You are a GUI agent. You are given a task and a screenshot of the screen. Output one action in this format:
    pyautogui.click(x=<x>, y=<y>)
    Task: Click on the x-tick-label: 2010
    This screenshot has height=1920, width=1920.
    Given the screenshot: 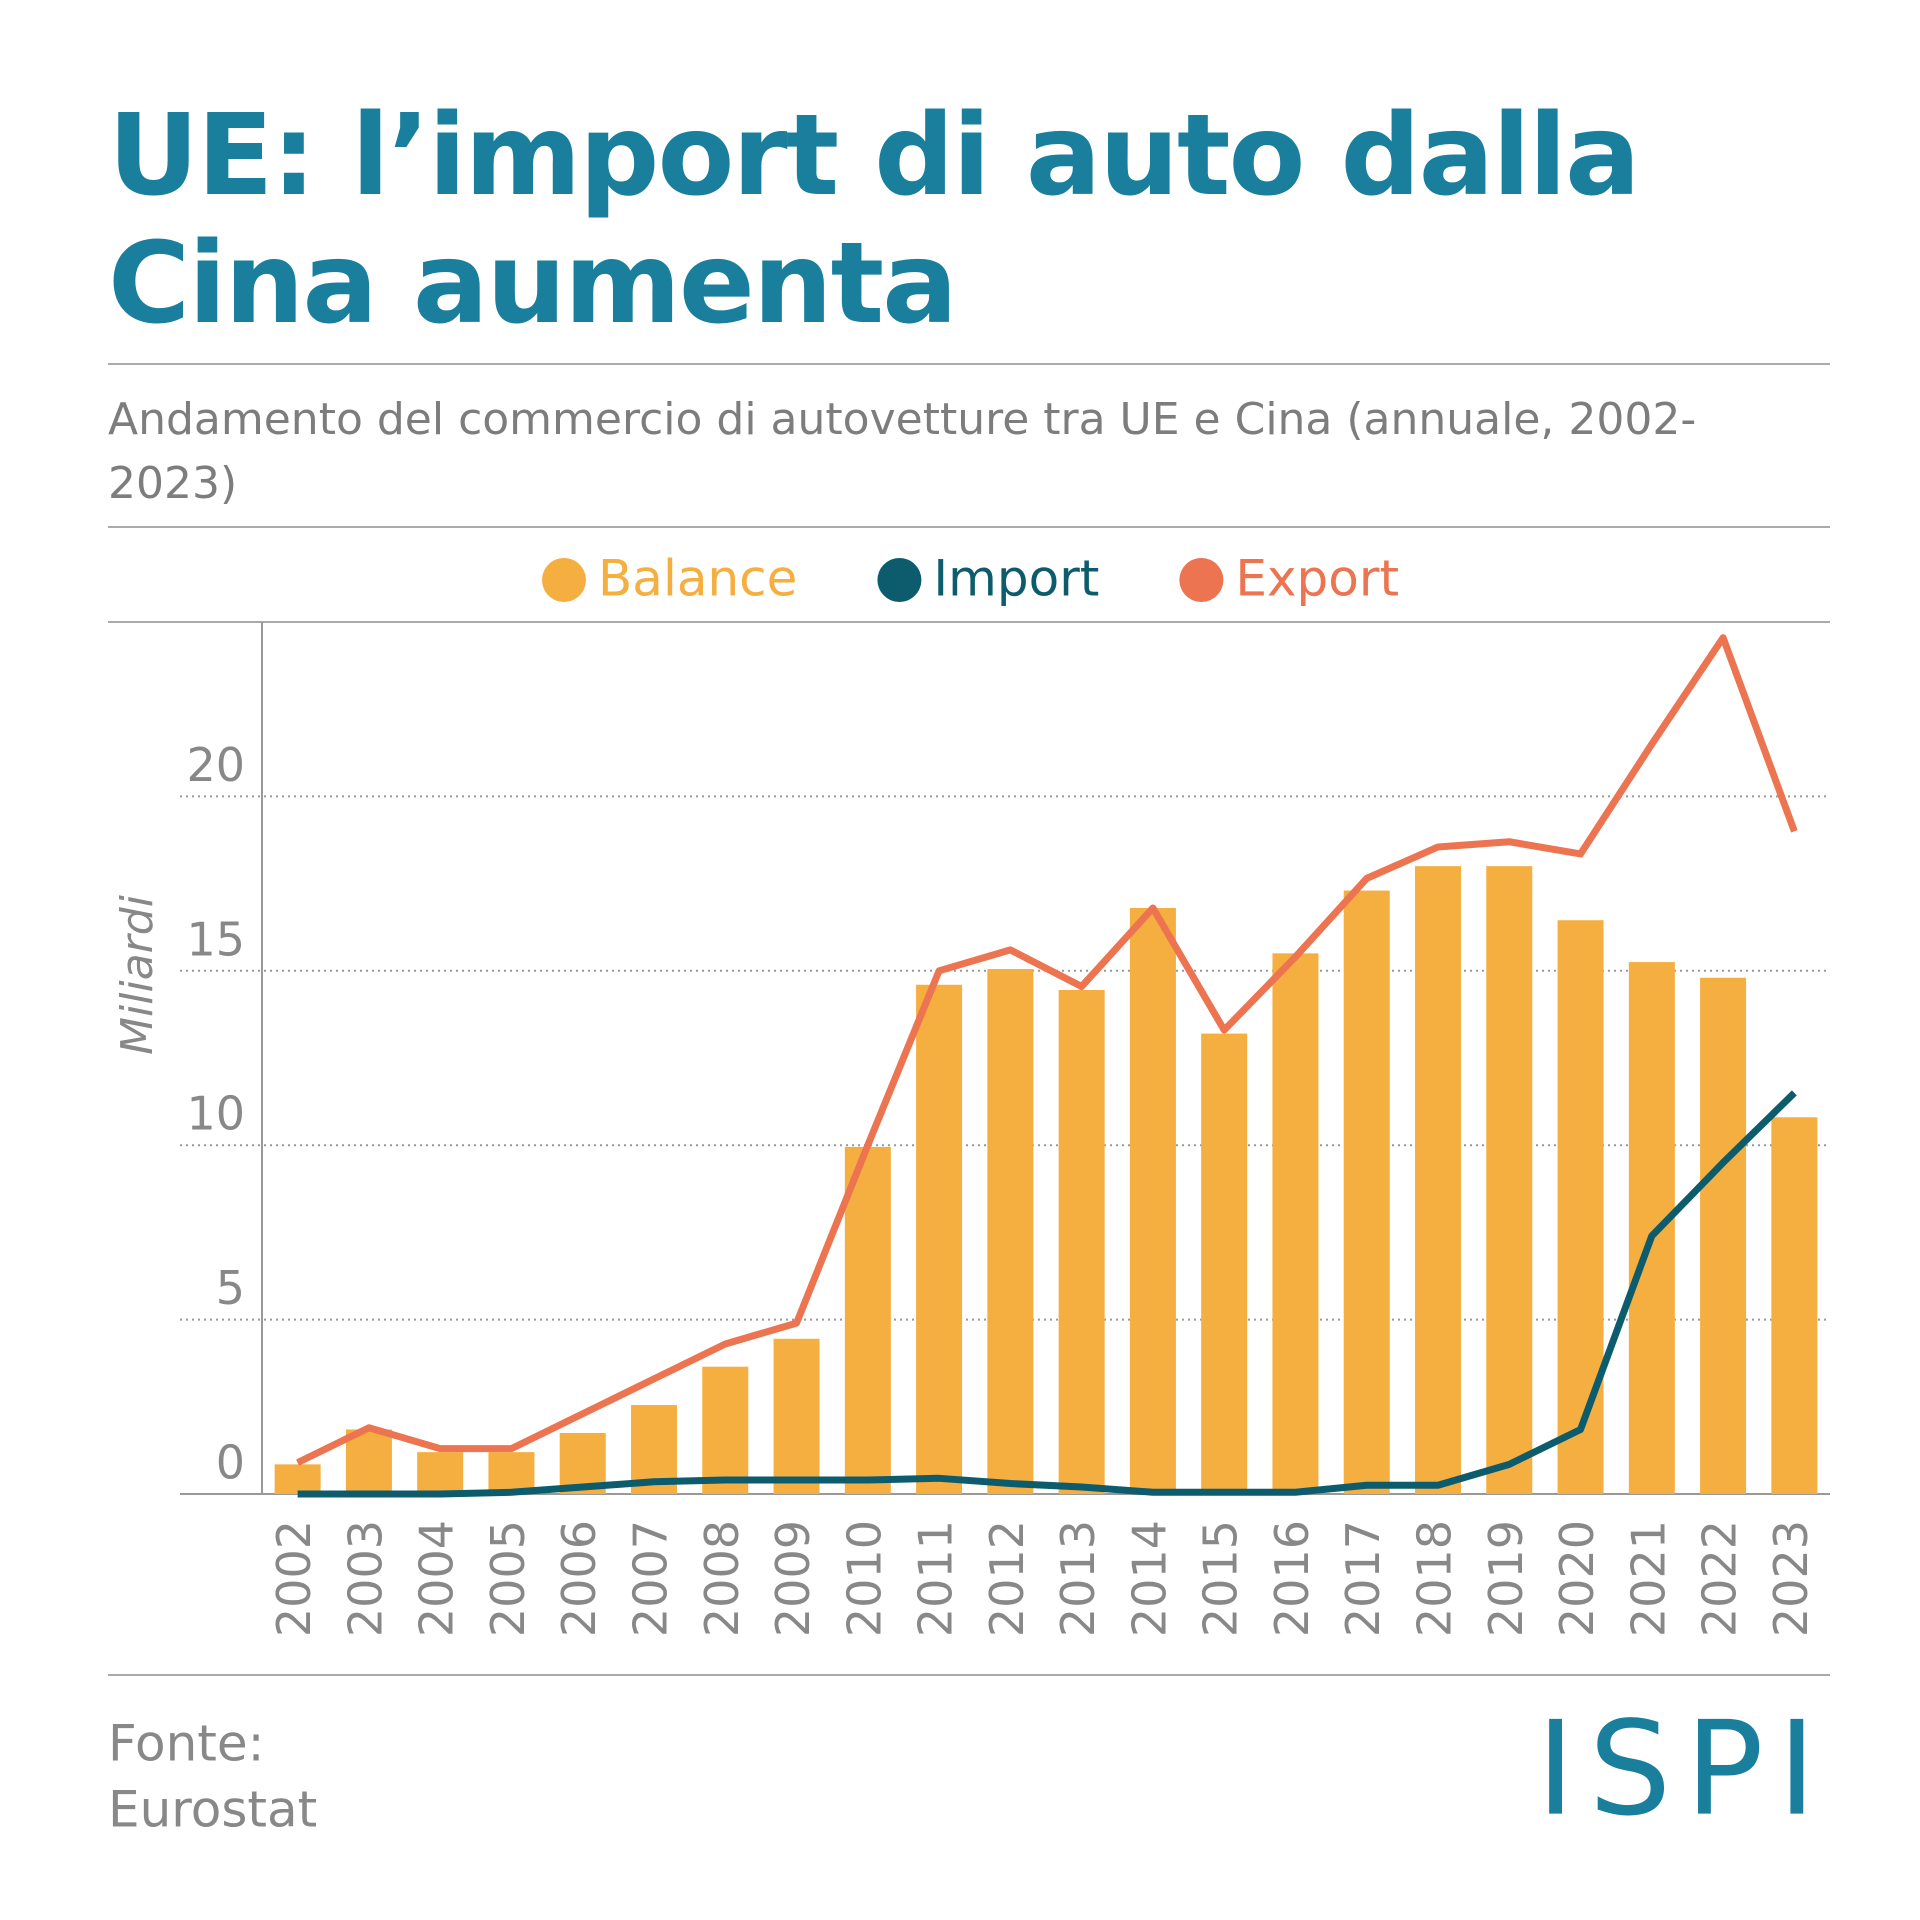 What is the action you would take?
    pyautogui.click(x=864, y=1578)
    